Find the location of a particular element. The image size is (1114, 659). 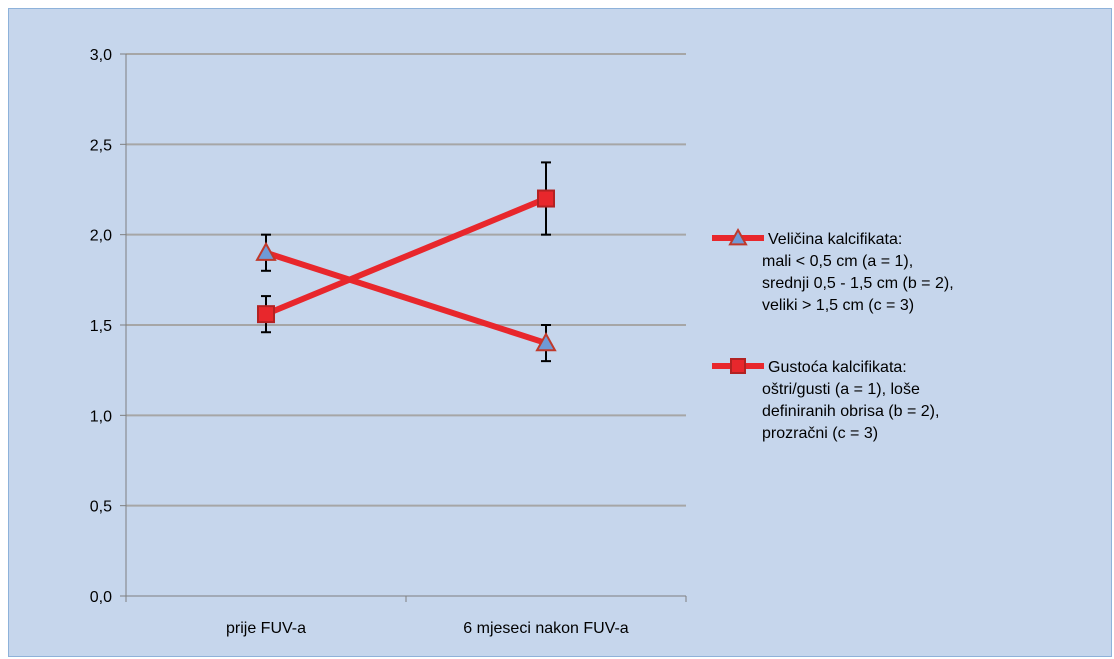

legend-label: srednji 0,5 - 1,5 cm (b = 2), is located at coordinates (858, 283).